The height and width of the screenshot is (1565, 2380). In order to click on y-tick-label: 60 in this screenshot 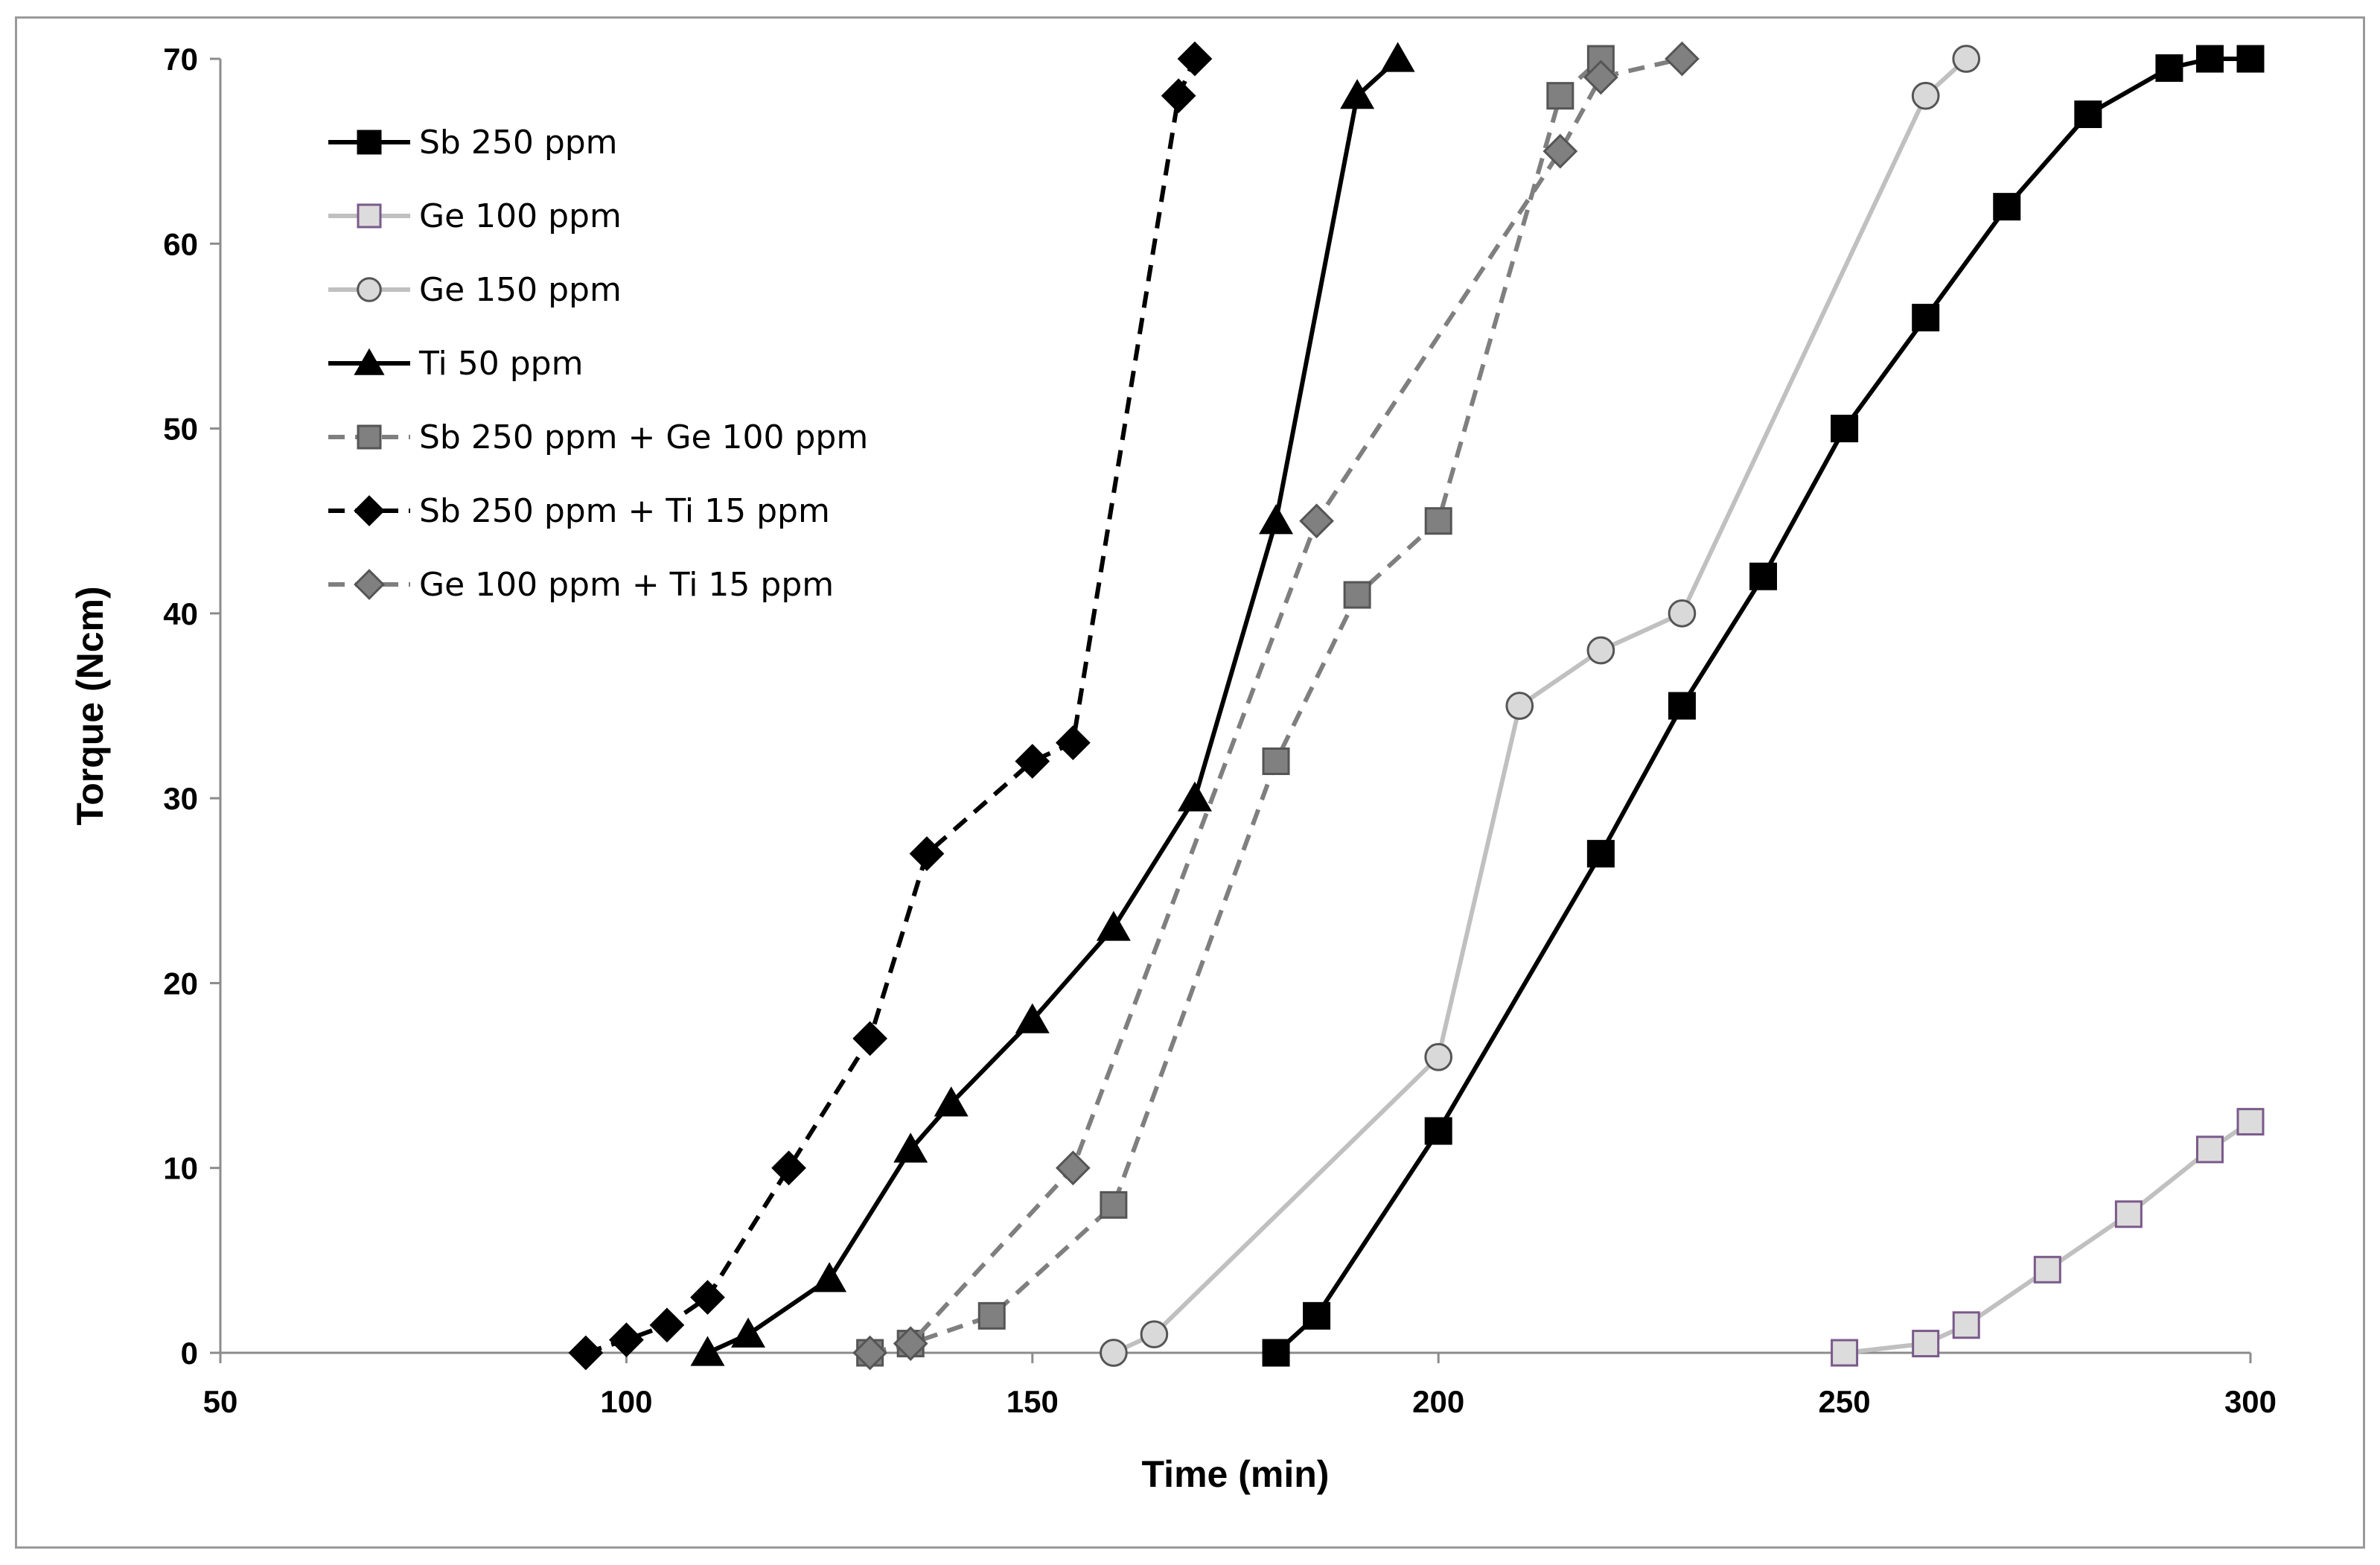, I will do `click(180, 244)`.